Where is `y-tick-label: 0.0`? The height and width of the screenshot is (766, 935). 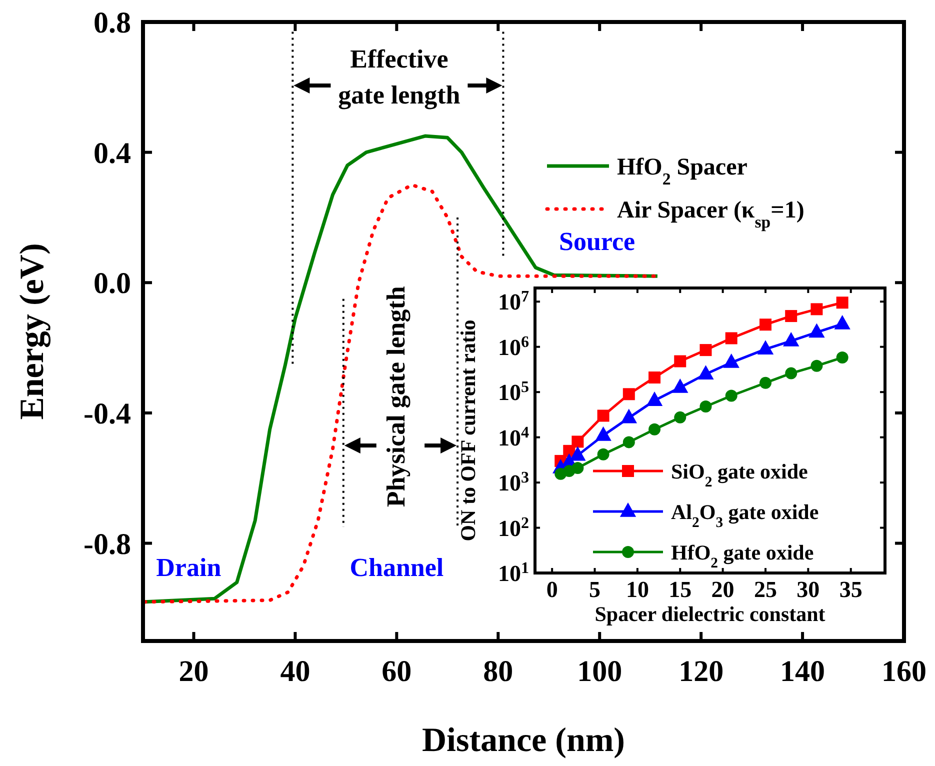
y-tick-label: 0.0 is located at coordinates (112, 283).